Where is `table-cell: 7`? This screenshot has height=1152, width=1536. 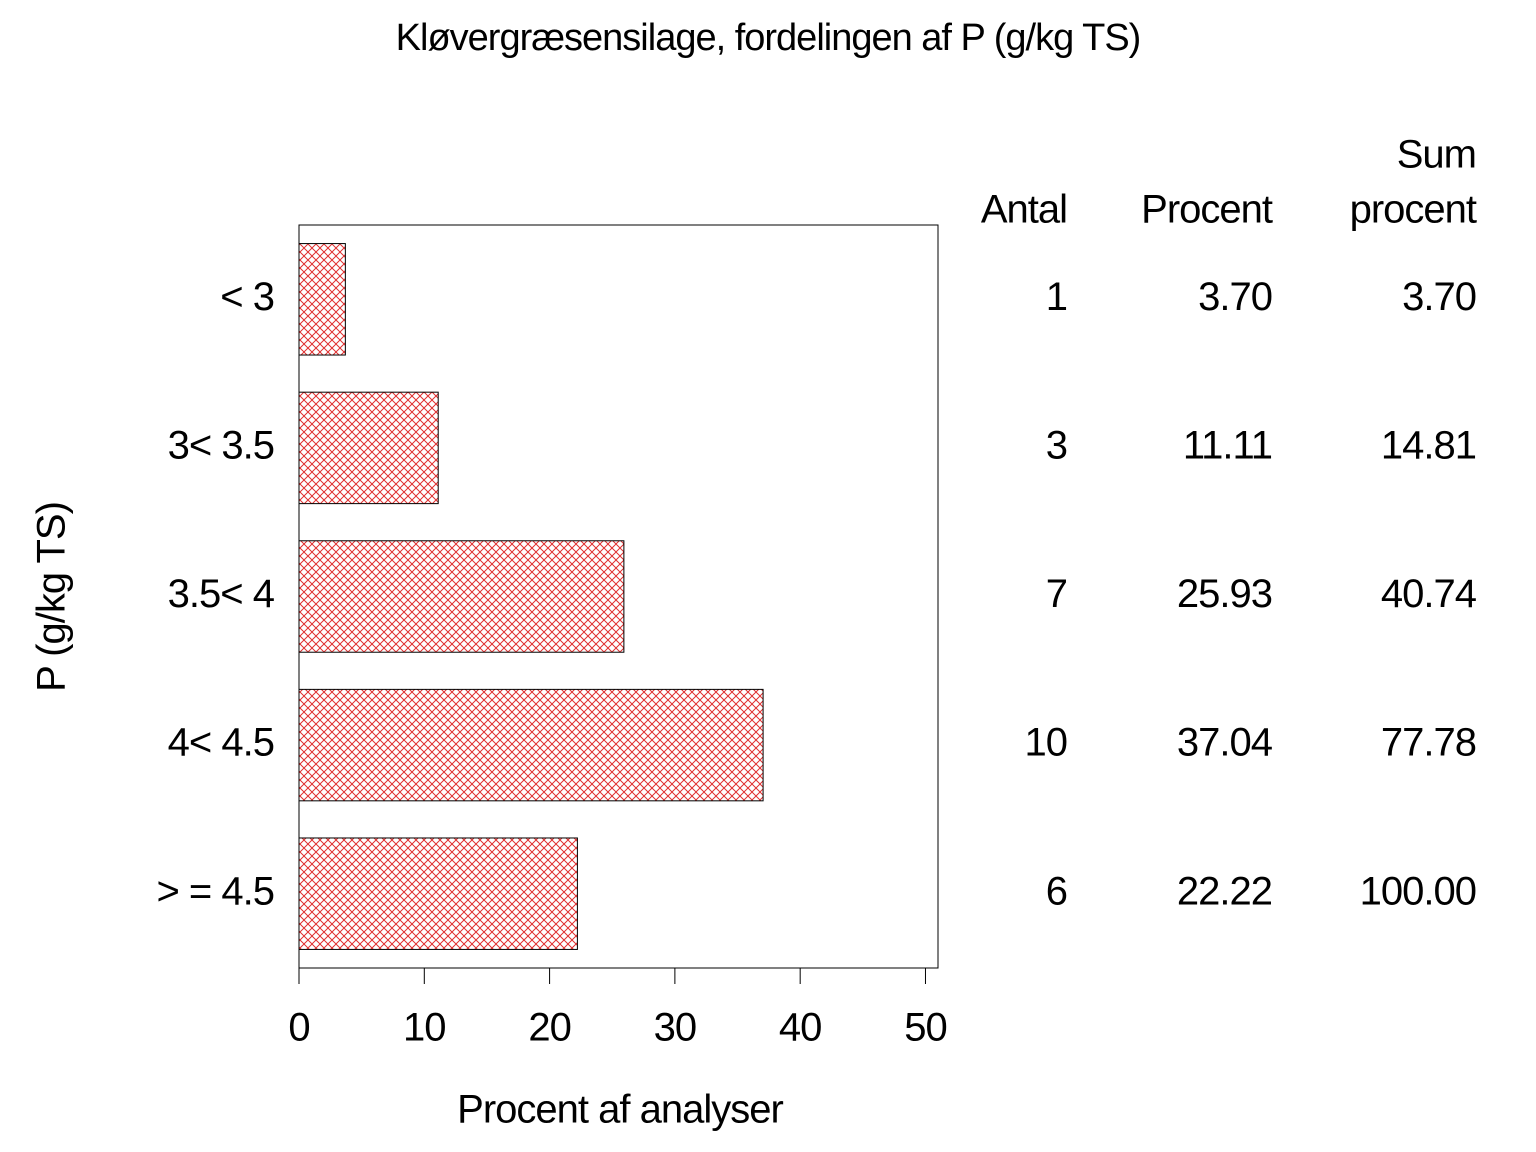 table-cell: 7 is located at coordinates (1056, 594).